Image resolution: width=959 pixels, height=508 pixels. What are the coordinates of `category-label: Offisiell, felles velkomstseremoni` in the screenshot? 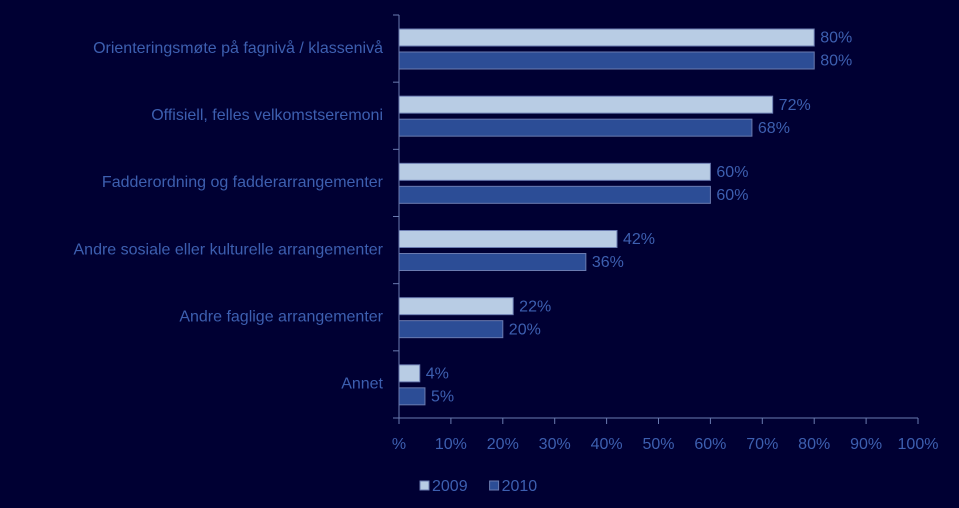 It's located at (267, 115).